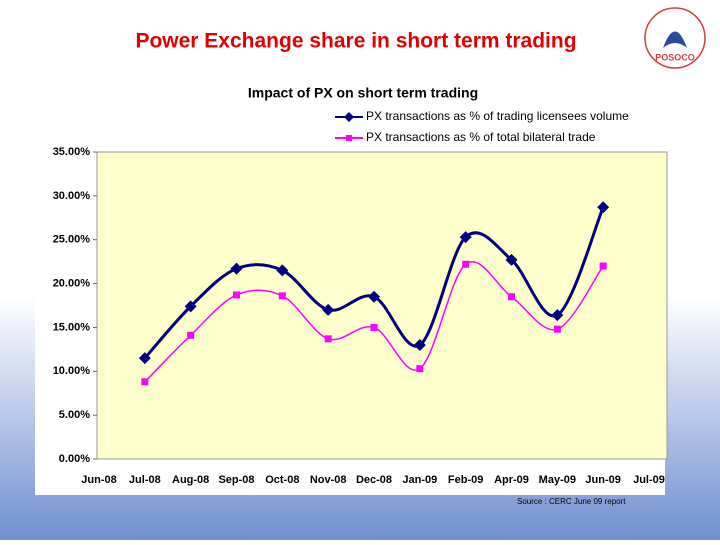 Image resolution: width=720 pixels, height=545 pixels. I want to click on x-tick-label: Feb-09, so click(465, 480).